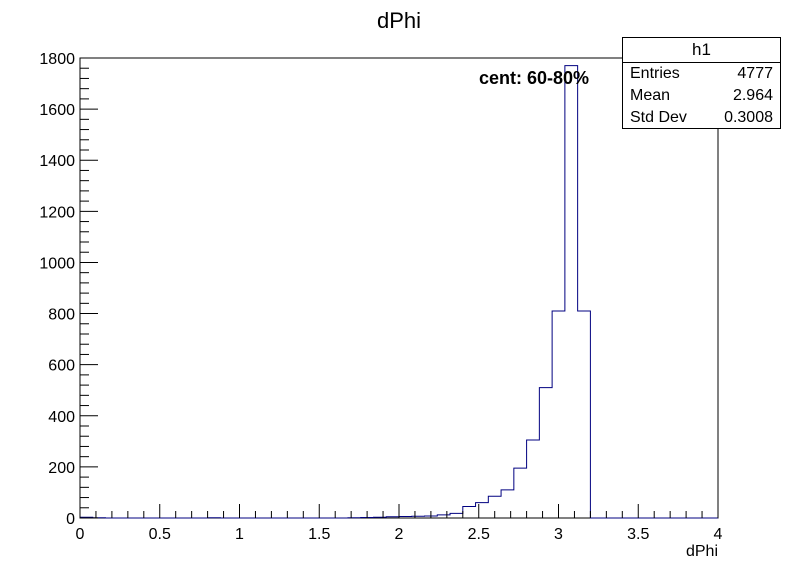 Image resolution: width=798 pixels, height=576 pixels. Describe the element at coordinates (701, 118) in the screenshot. I see `stats-row-stddev: Std Dev 0.3008` at that location.